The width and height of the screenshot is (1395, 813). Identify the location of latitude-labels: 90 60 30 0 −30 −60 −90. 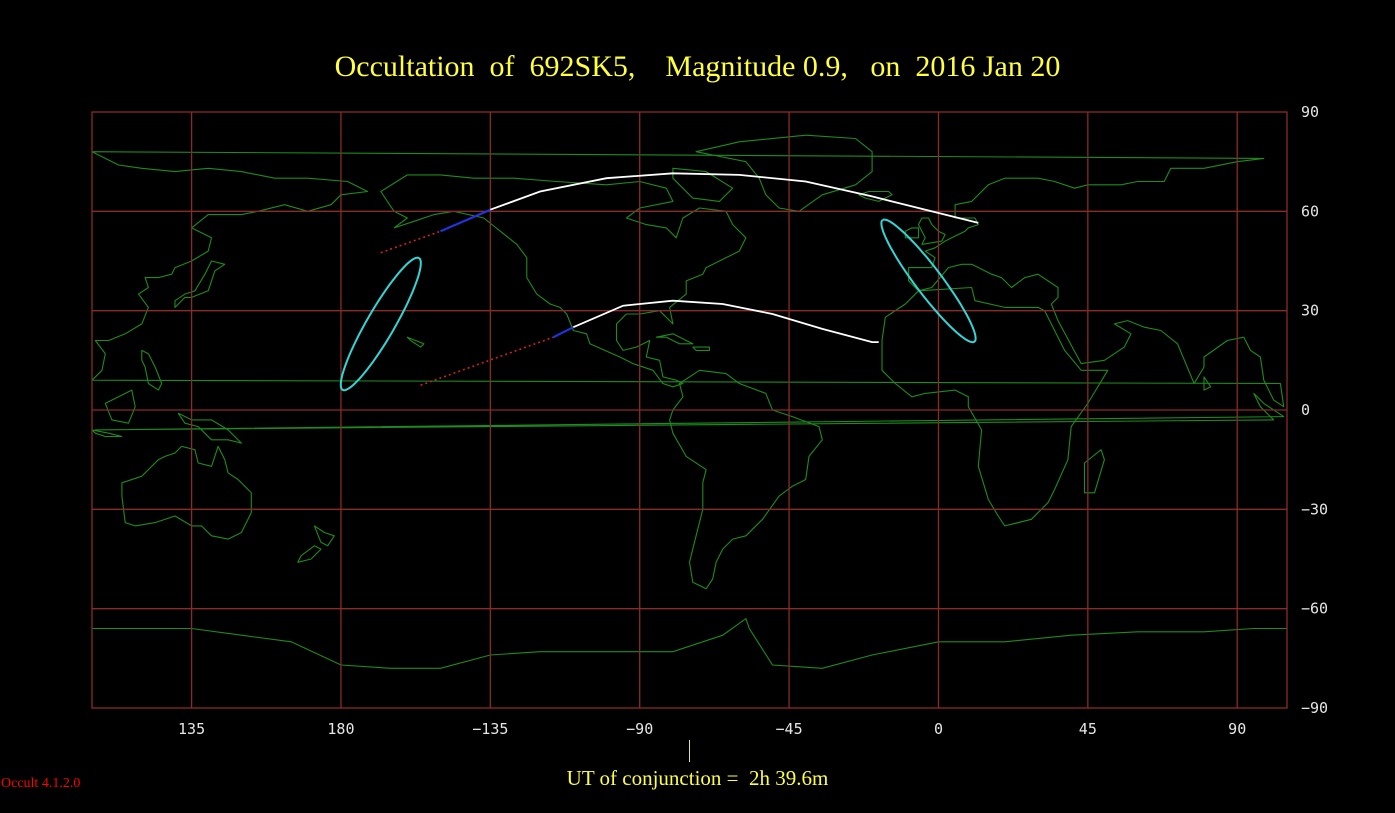
(1314, 410).